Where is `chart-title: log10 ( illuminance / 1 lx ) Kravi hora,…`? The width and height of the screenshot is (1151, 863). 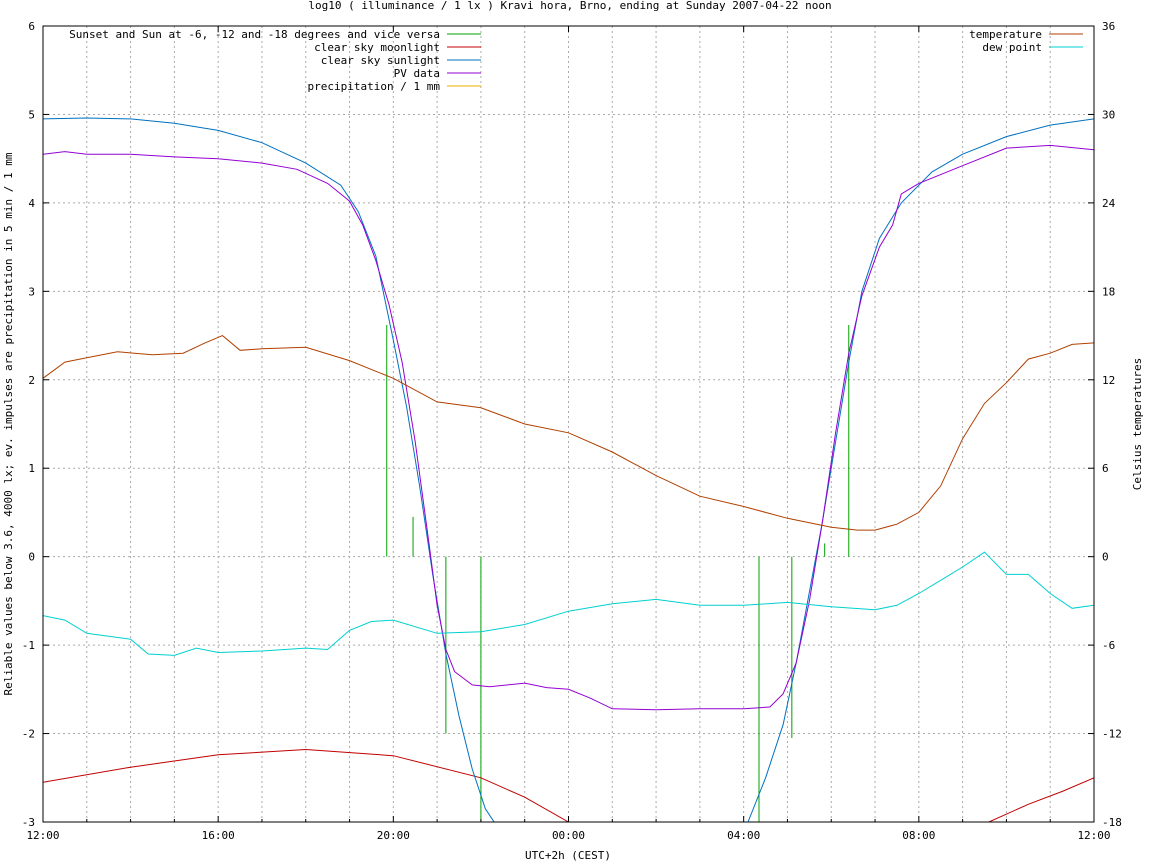 chart-title: log10 ( illuminance / 1 lx ) Kravi hora,… is located at coordinates (569, 6).